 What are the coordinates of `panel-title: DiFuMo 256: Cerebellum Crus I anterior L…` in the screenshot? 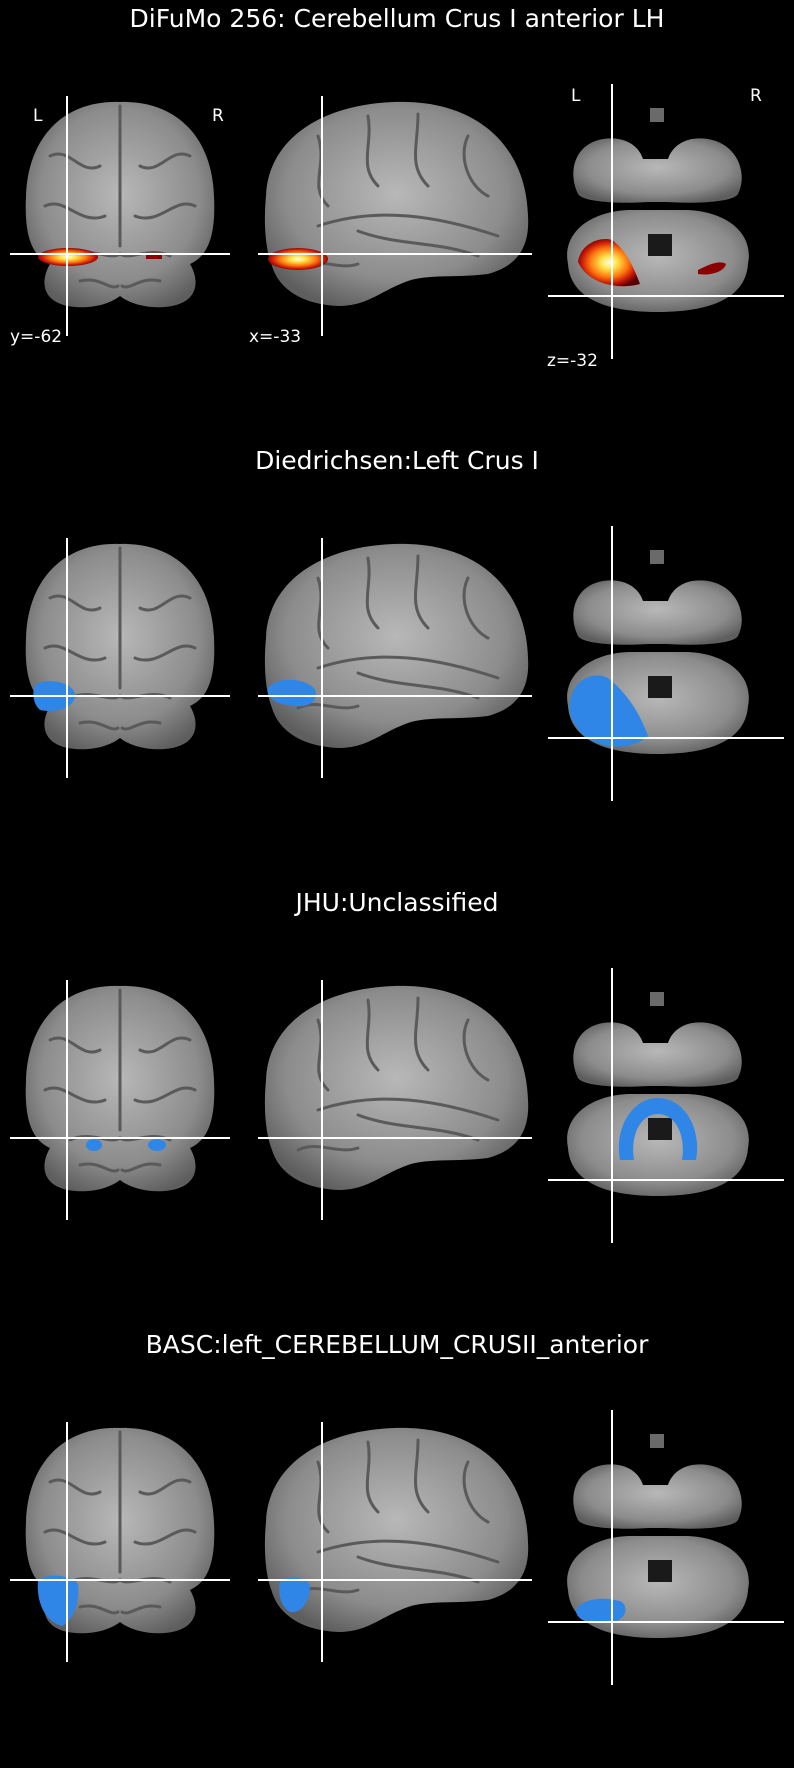 It's located at (397, 18).